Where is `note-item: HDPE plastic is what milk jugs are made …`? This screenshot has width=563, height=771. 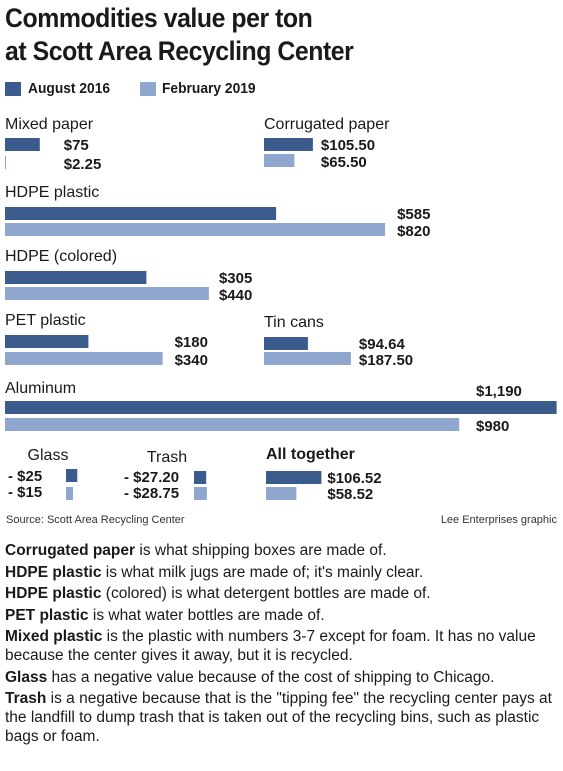
note-item: HDPE plastic is what milk jugs are made … is located at coordinates (283, 572).